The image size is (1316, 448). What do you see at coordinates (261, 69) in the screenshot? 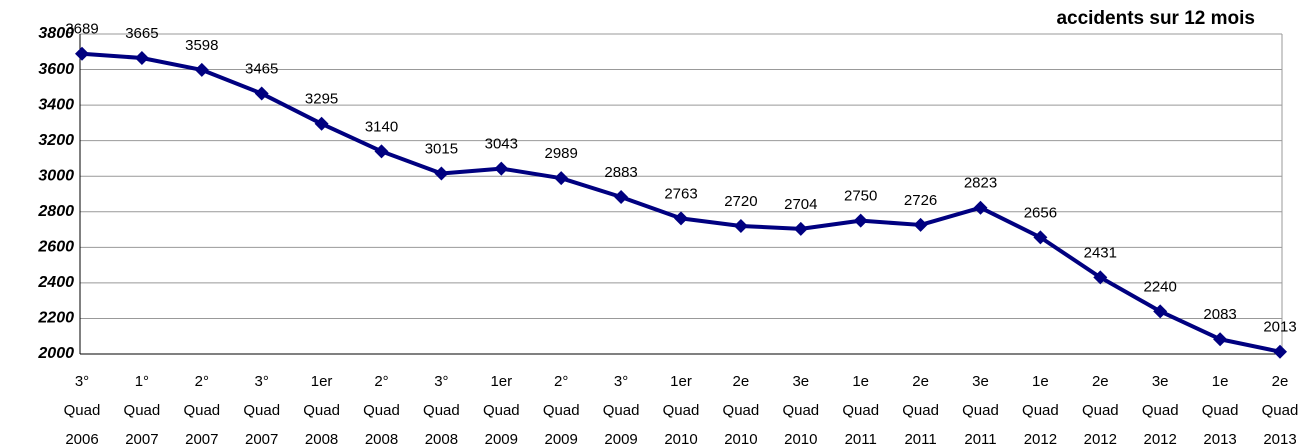
I see `data-label: 3465` at bounding box center [261, 69].